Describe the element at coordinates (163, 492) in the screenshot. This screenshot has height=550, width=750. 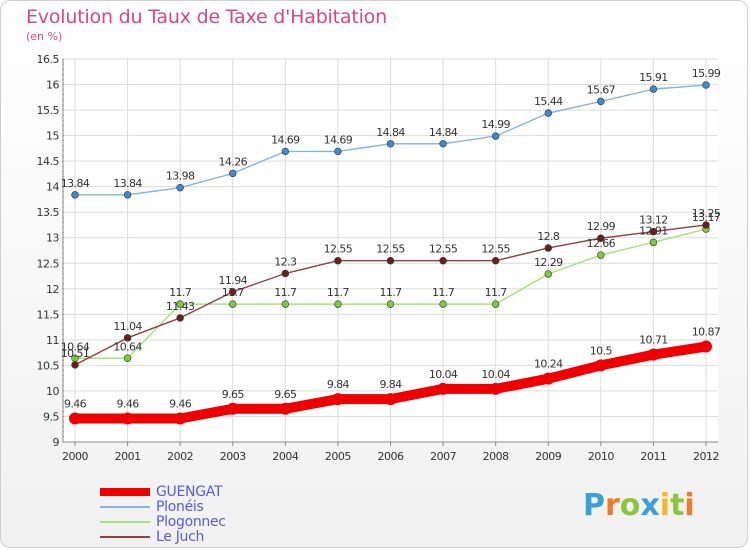
I see `legend-item: GUENGAT` at that location.